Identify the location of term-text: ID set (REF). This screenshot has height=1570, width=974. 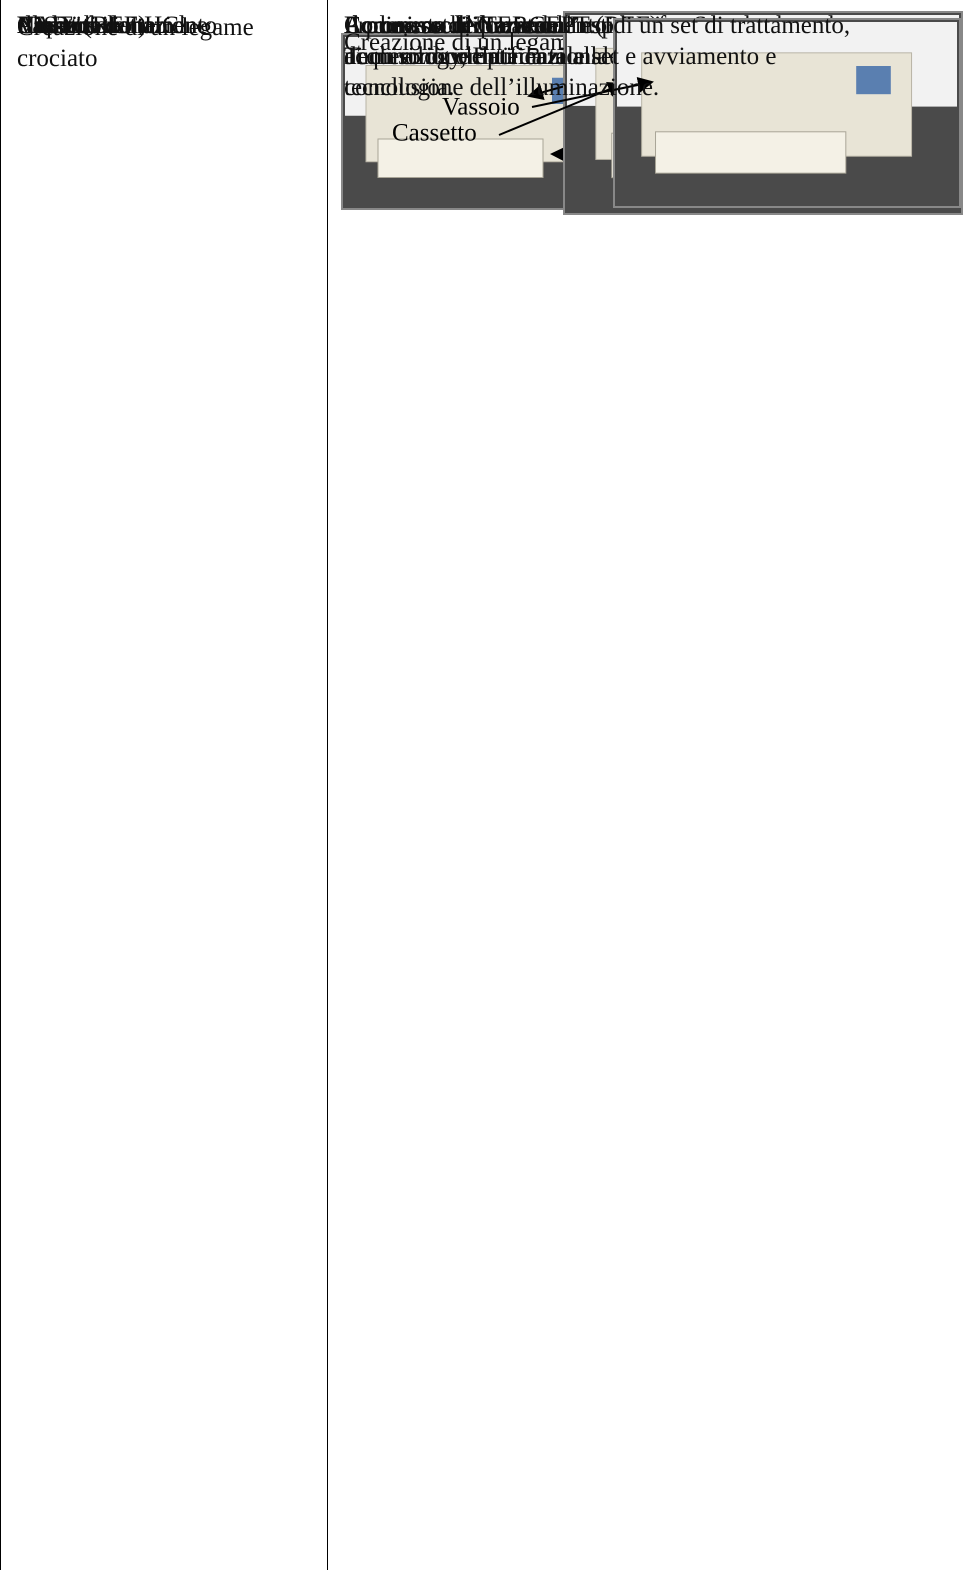
(82, 25).